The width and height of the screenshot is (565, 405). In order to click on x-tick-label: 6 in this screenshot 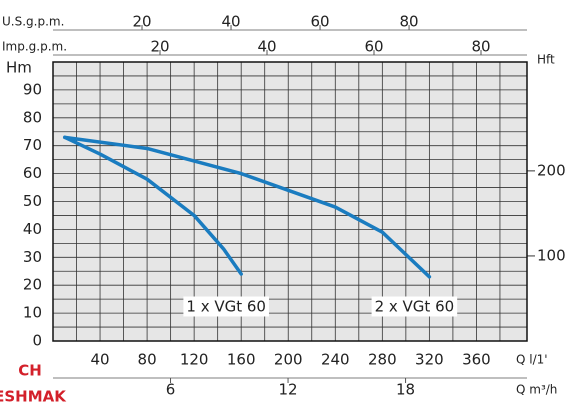, I will do `click(171, 390)`.